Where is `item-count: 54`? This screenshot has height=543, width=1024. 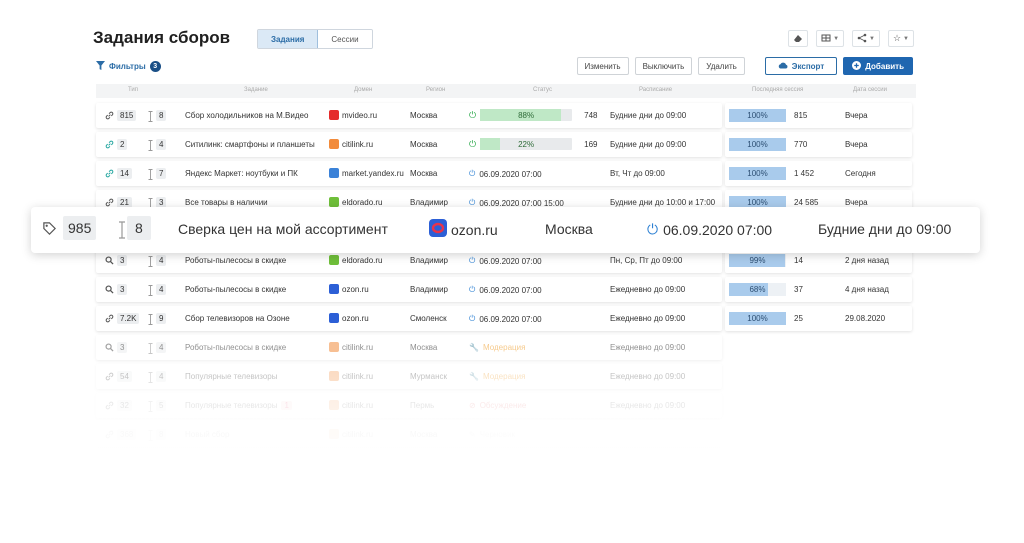 item-count: 54 is located at coordinates (124, 376).